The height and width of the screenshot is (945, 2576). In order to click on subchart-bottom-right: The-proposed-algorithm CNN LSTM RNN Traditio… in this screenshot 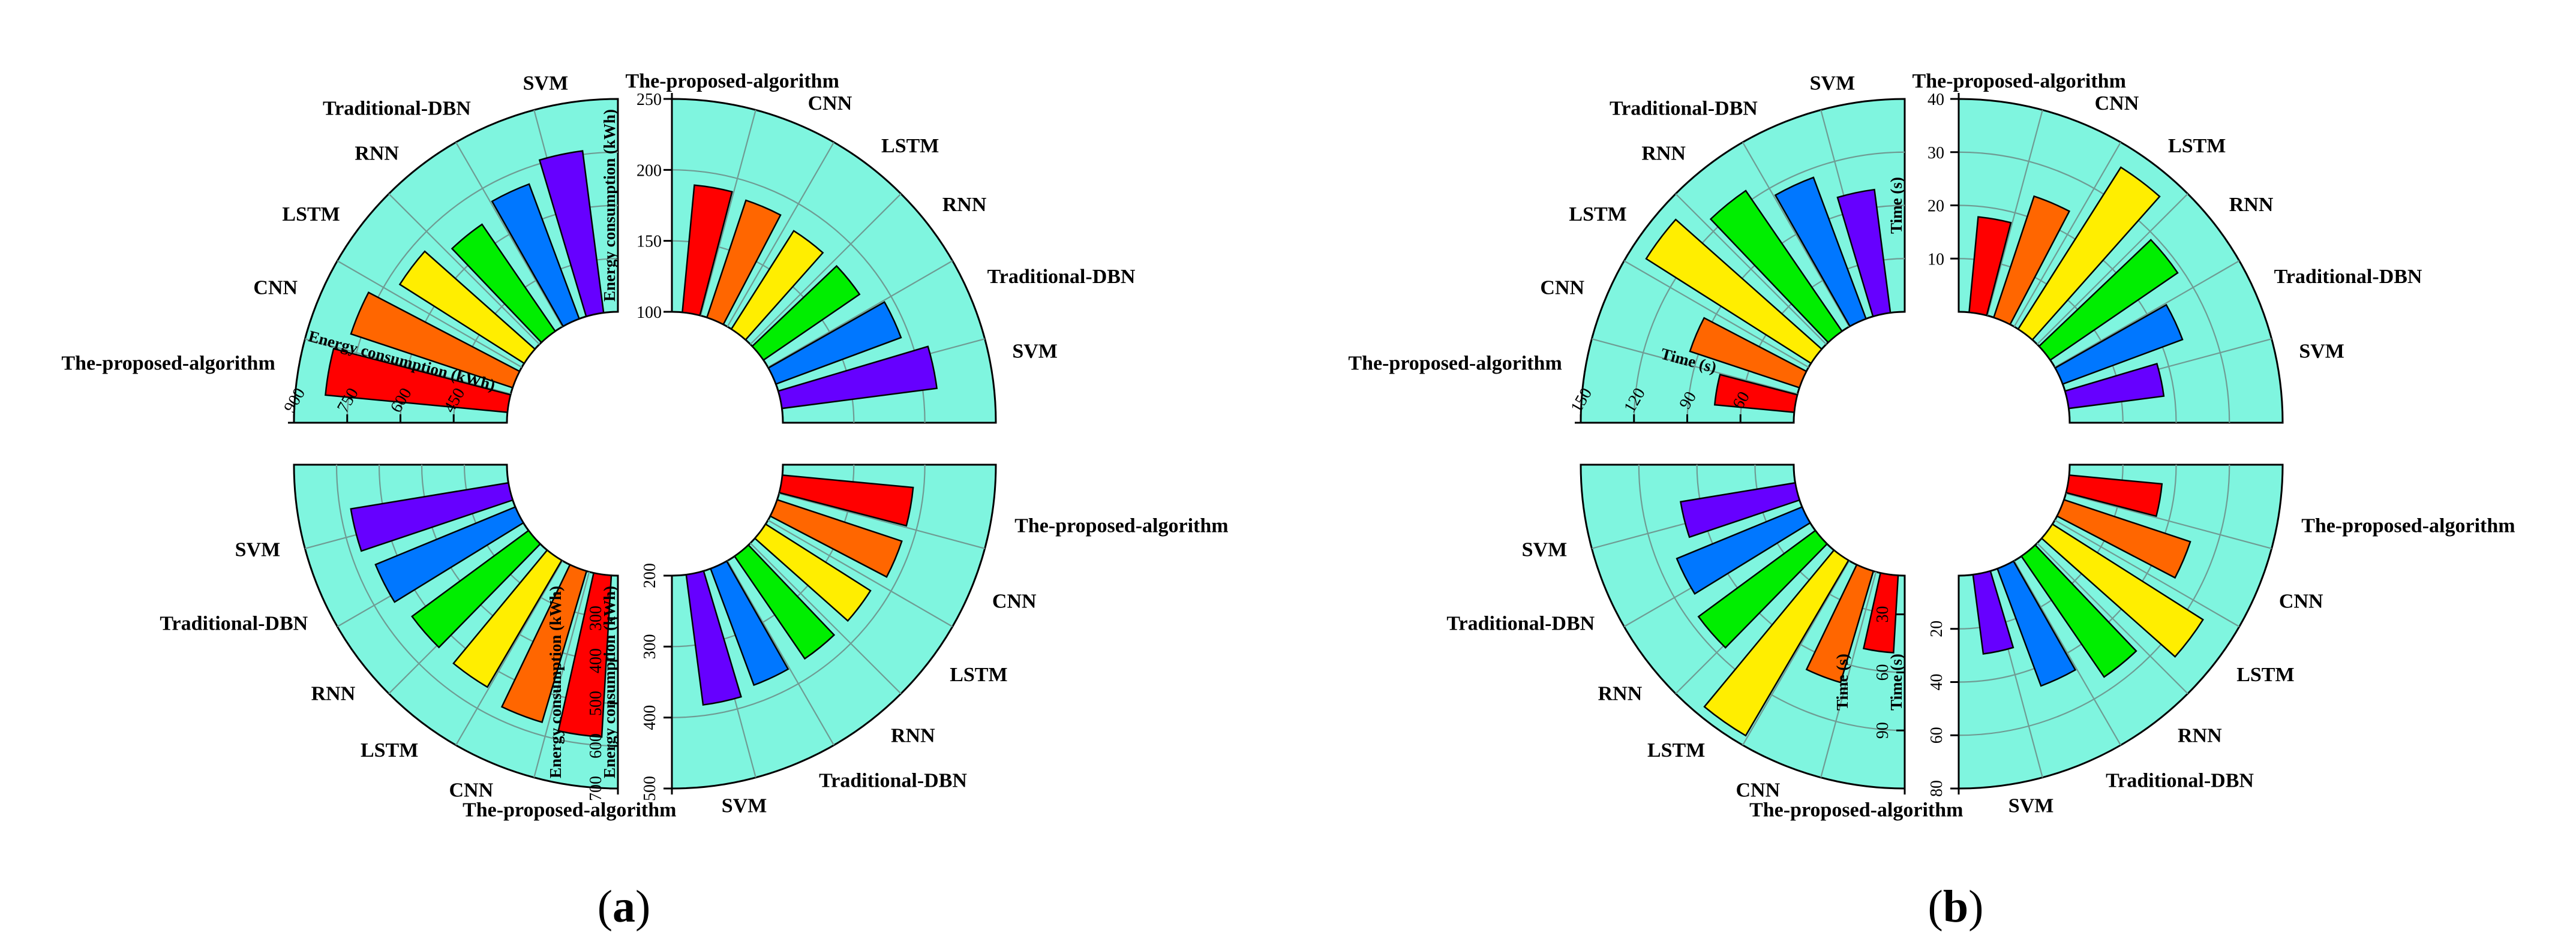, I will do `click(915, 640)`.